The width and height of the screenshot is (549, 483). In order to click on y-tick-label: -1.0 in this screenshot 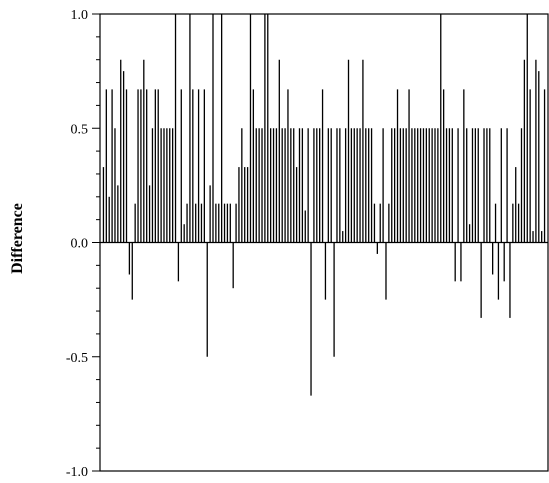, I will do `click(77, 472)`.